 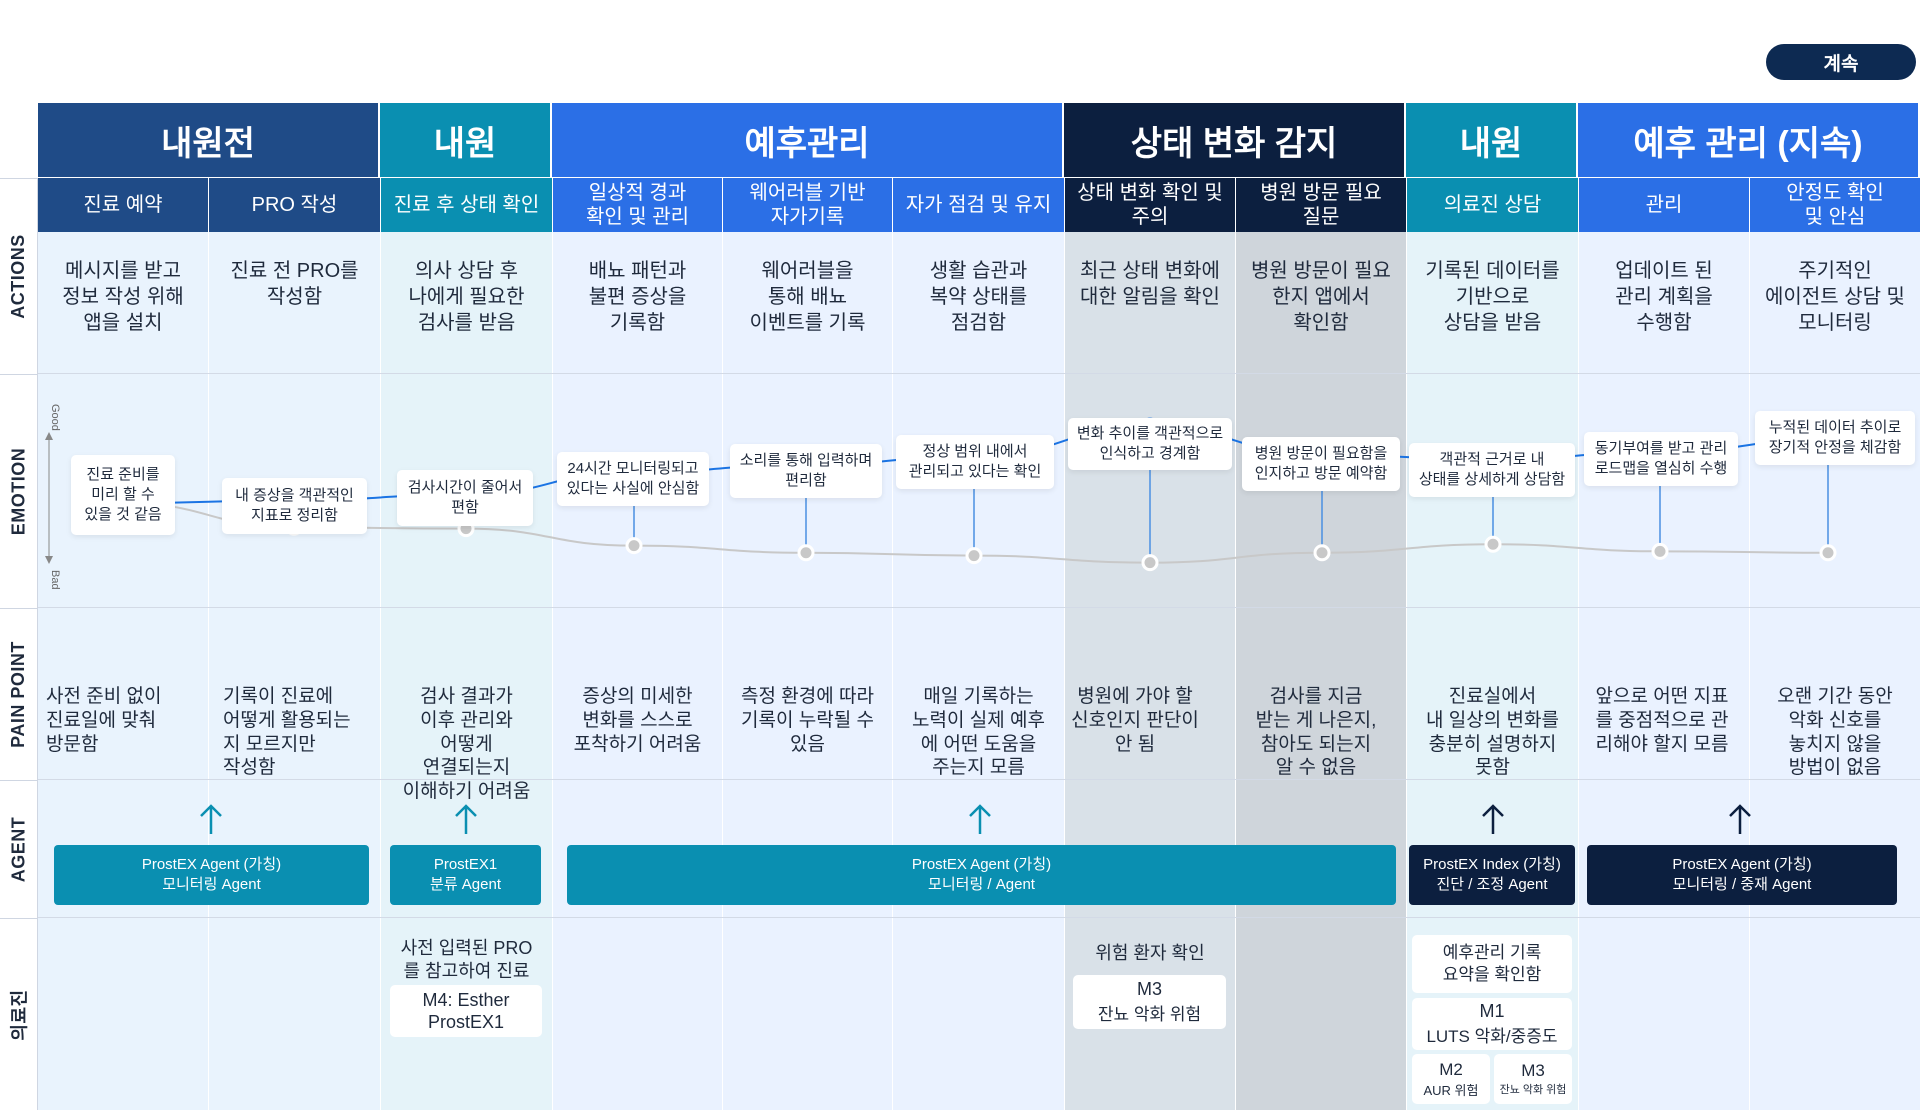 I want to click on emotion-callout: 변화 추이를 객관적으로 인식하고 경계함, so click(x=1150, y=444).